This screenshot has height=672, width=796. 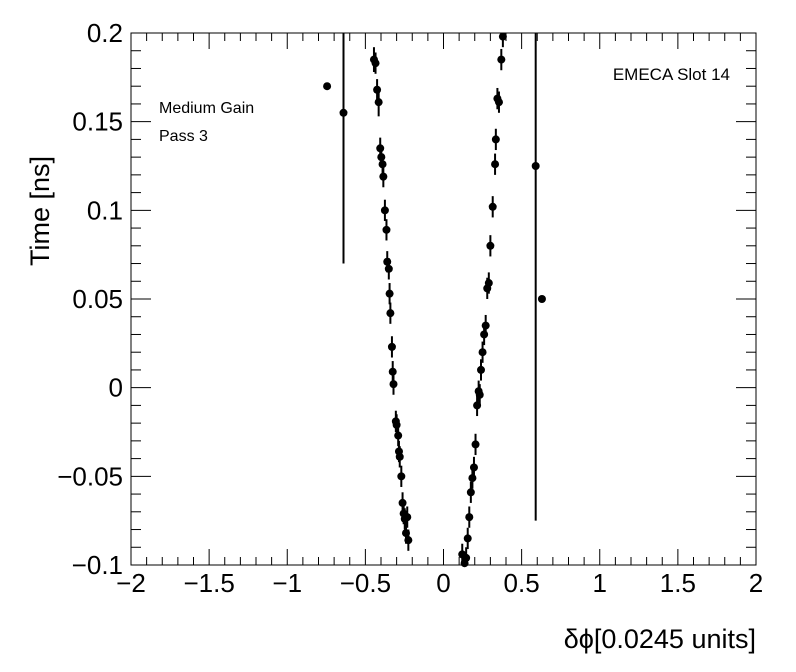 I want to click on x-tick-labels: −2 −1.5 −1 −0.5 0 0.5 1 1.5 2, so click(x=439, y=583).